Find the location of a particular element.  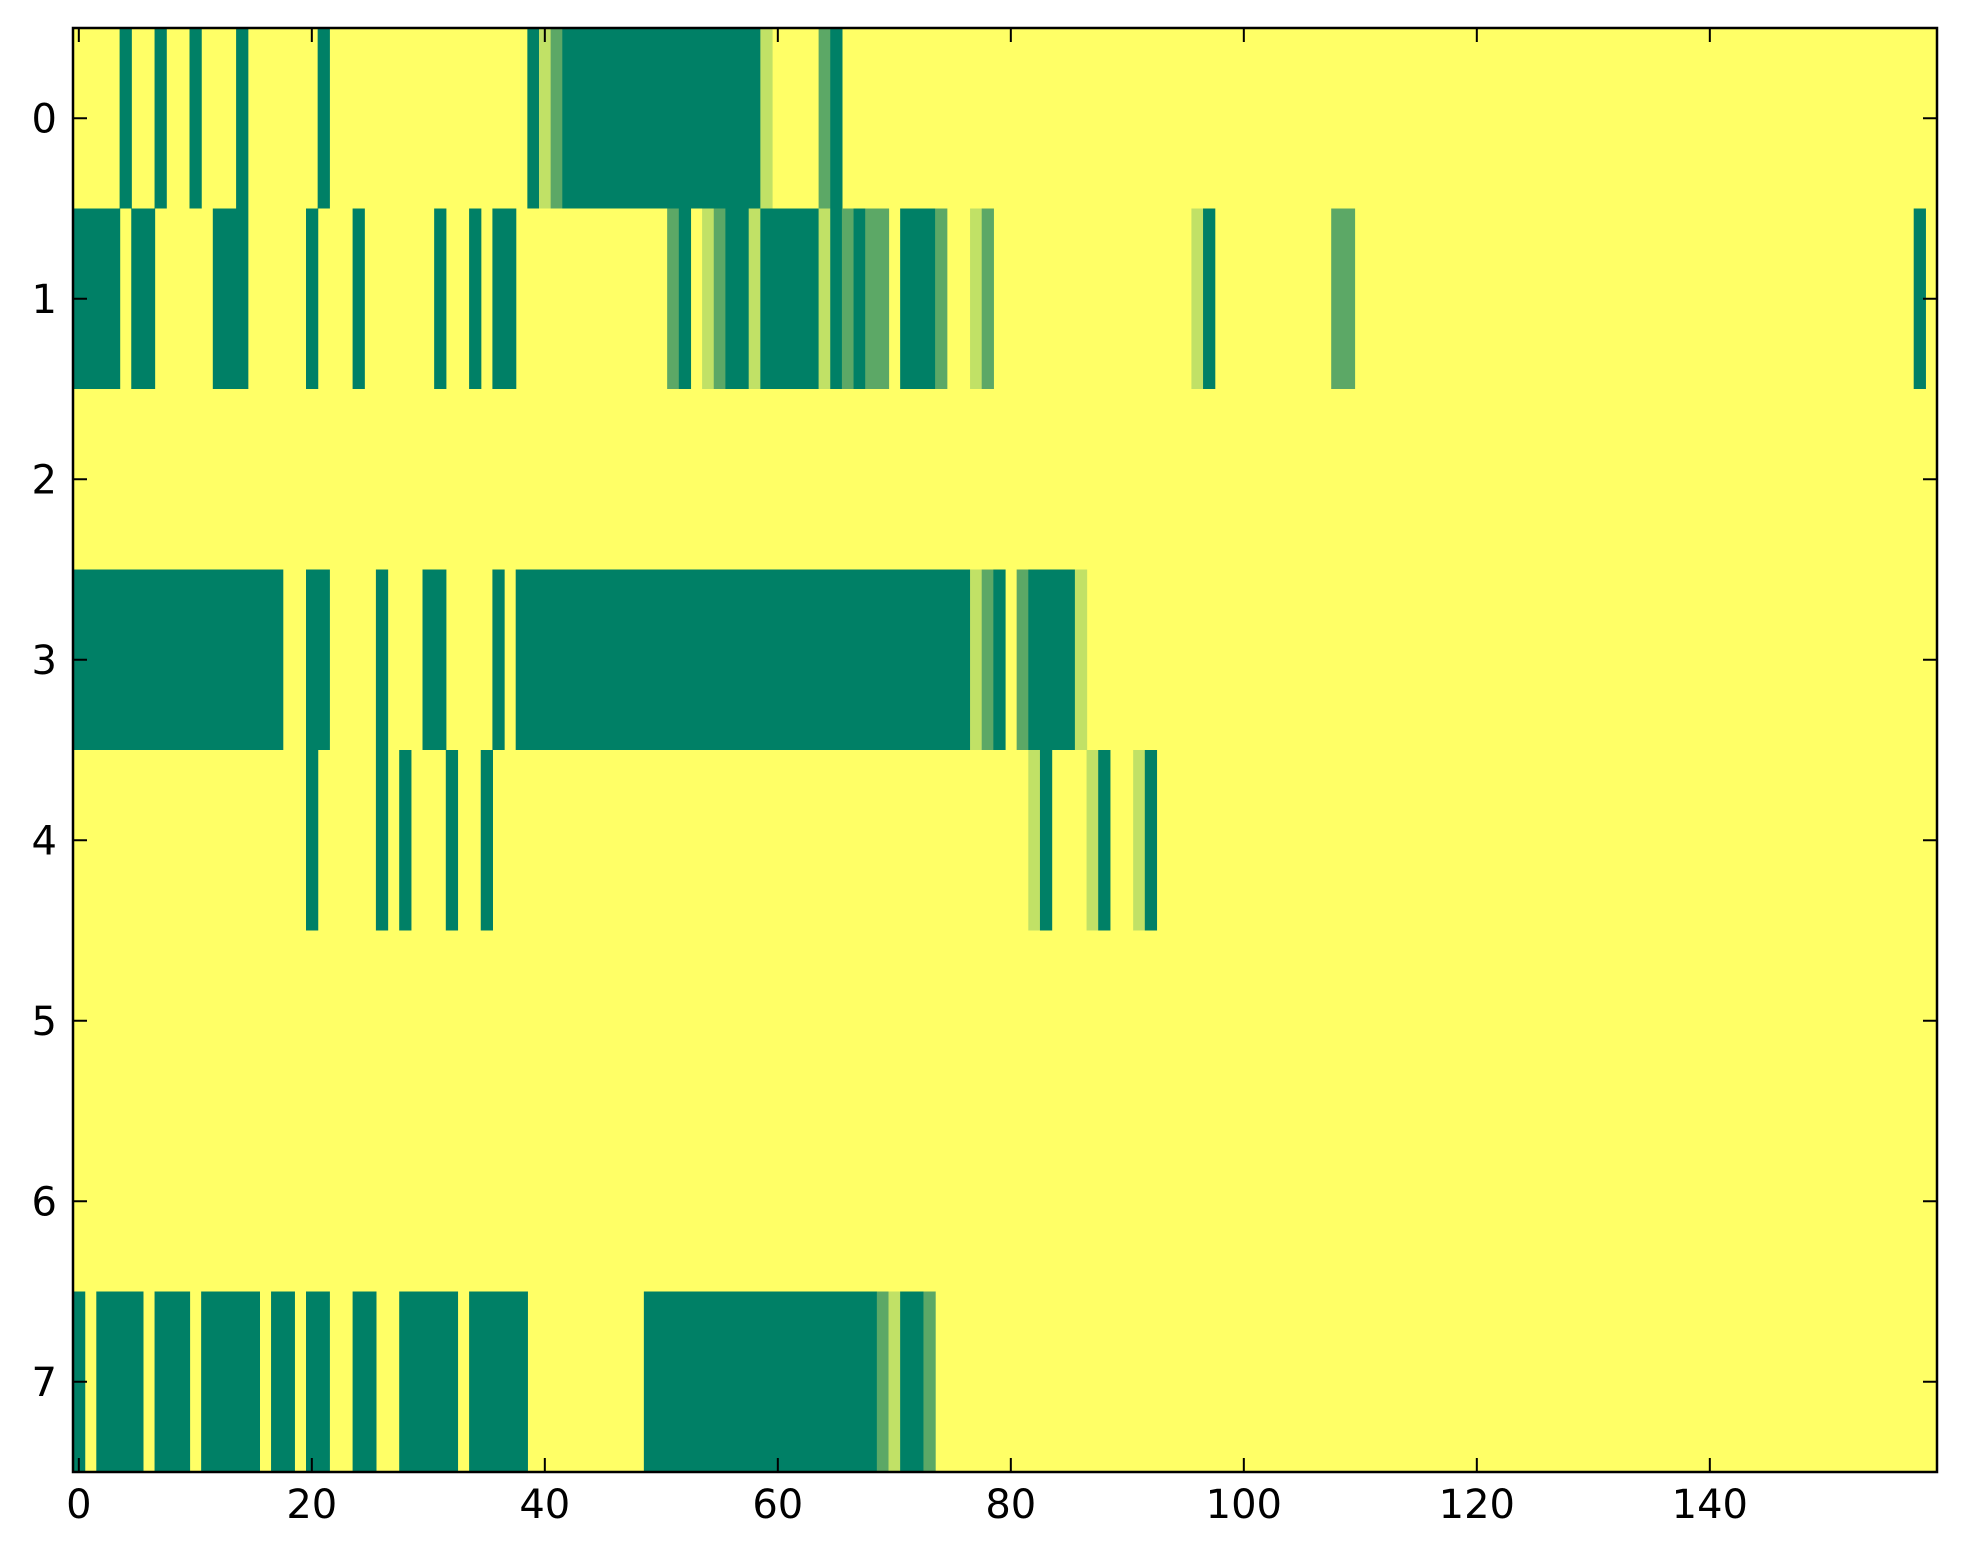

x-tick-label: 40 is located at coordinates (544, 1505).